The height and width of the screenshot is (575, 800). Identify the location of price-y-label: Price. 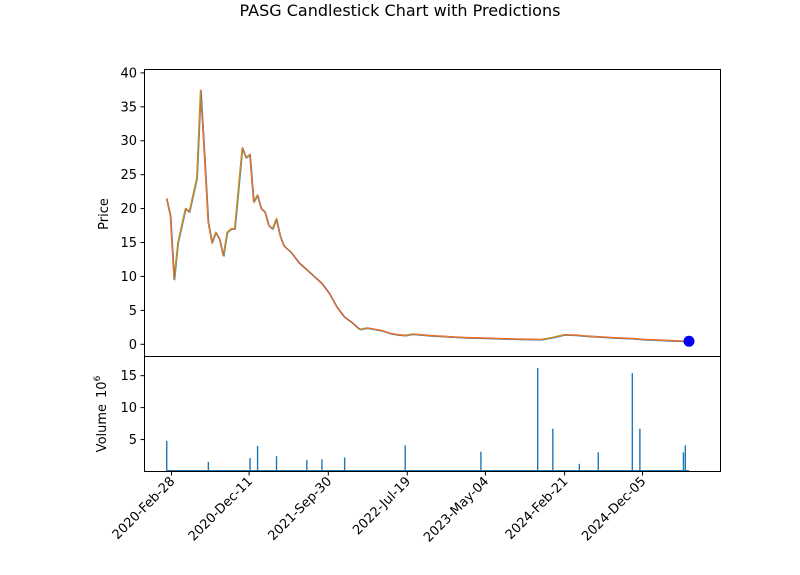
(104, 214).